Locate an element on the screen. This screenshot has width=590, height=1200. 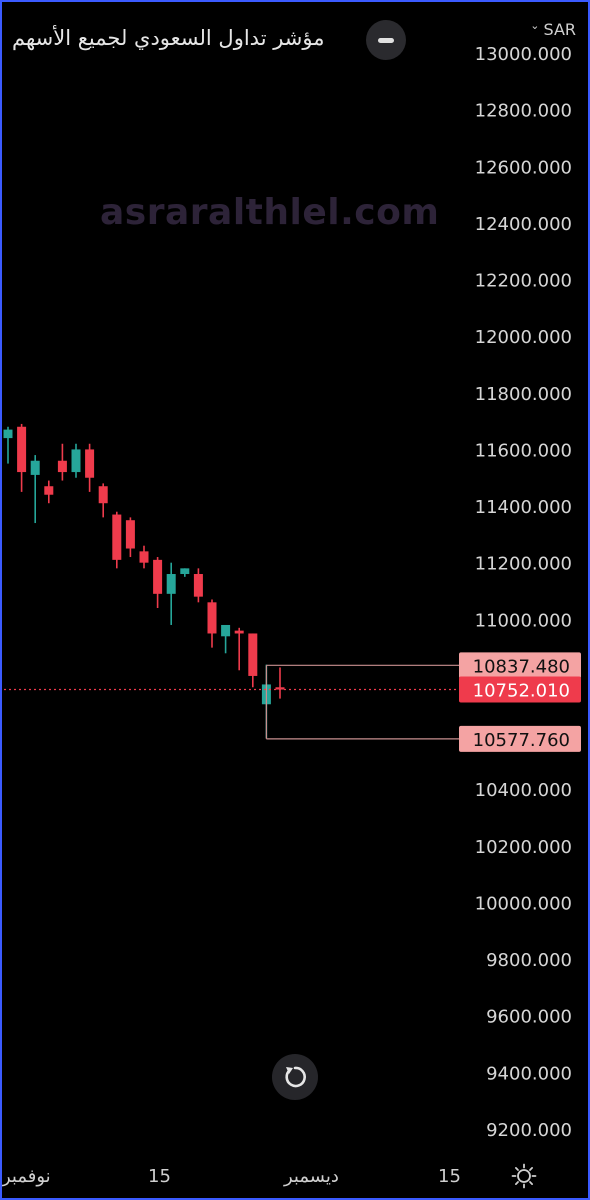
reset-chart-button is located at coordinates (295, 1077).